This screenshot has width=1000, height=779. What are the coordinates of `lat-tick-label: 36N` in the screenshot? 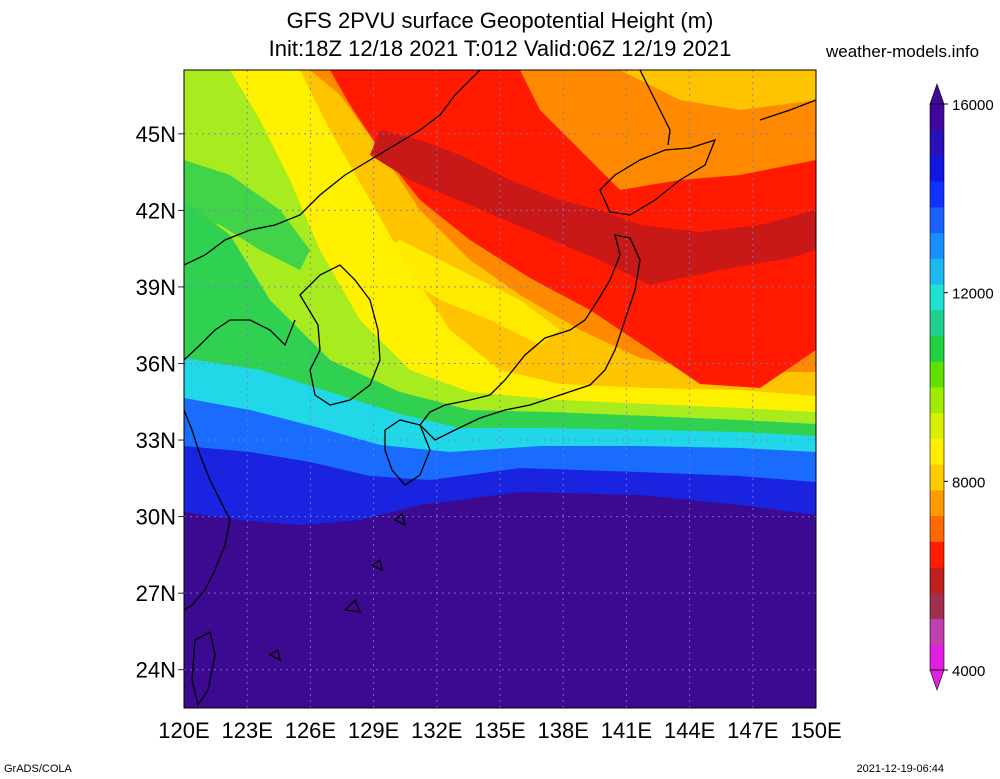 It's located at (156, 363).